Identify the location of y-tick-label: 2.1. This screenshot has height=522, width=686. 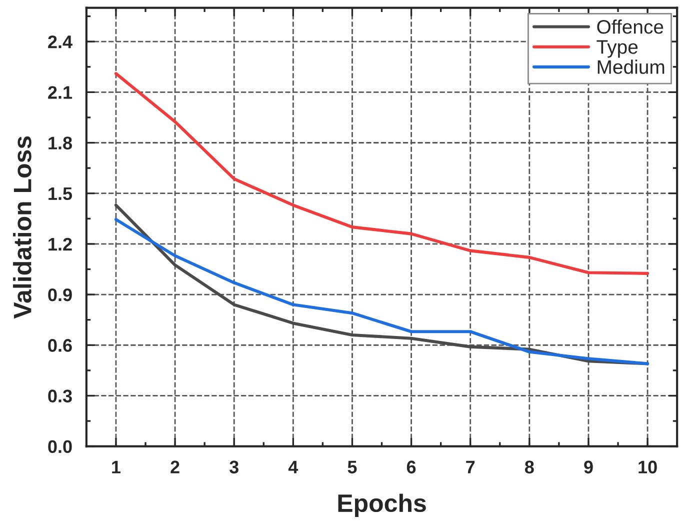
(60, 92).